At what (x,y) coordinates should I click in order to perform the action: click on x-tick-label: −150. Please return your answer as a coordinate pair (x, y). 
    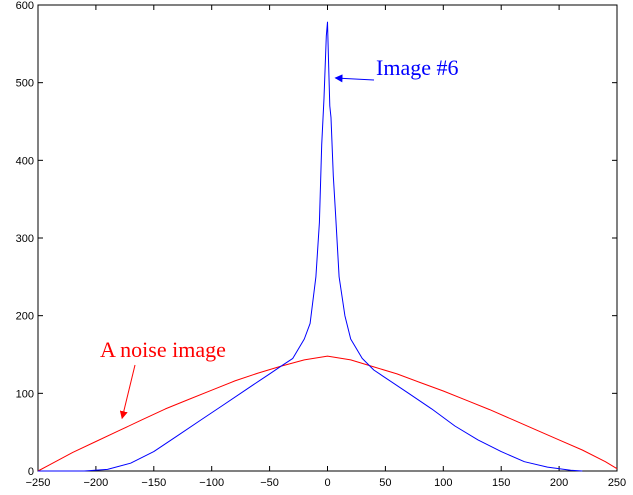
    Looking at the image, I should click on (153, 483).